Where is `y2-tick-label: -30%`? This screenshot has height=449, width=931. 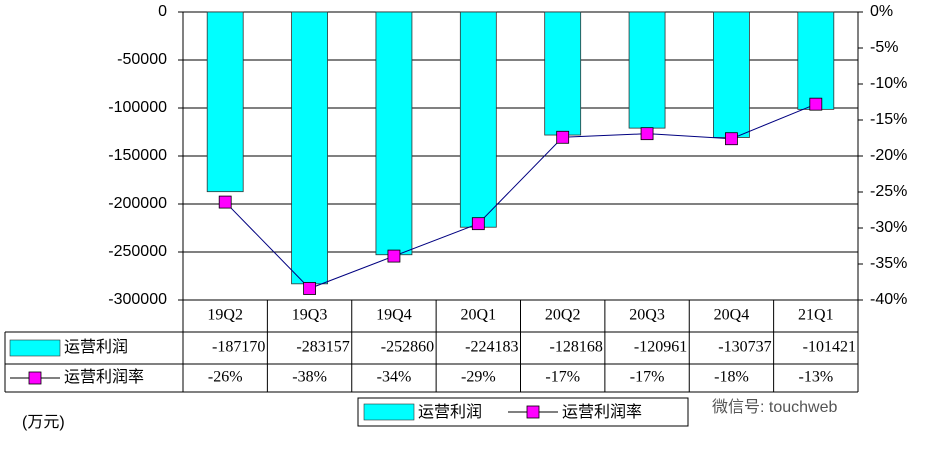 y2-tick-label: -30% is located at coordinates (888, 227).